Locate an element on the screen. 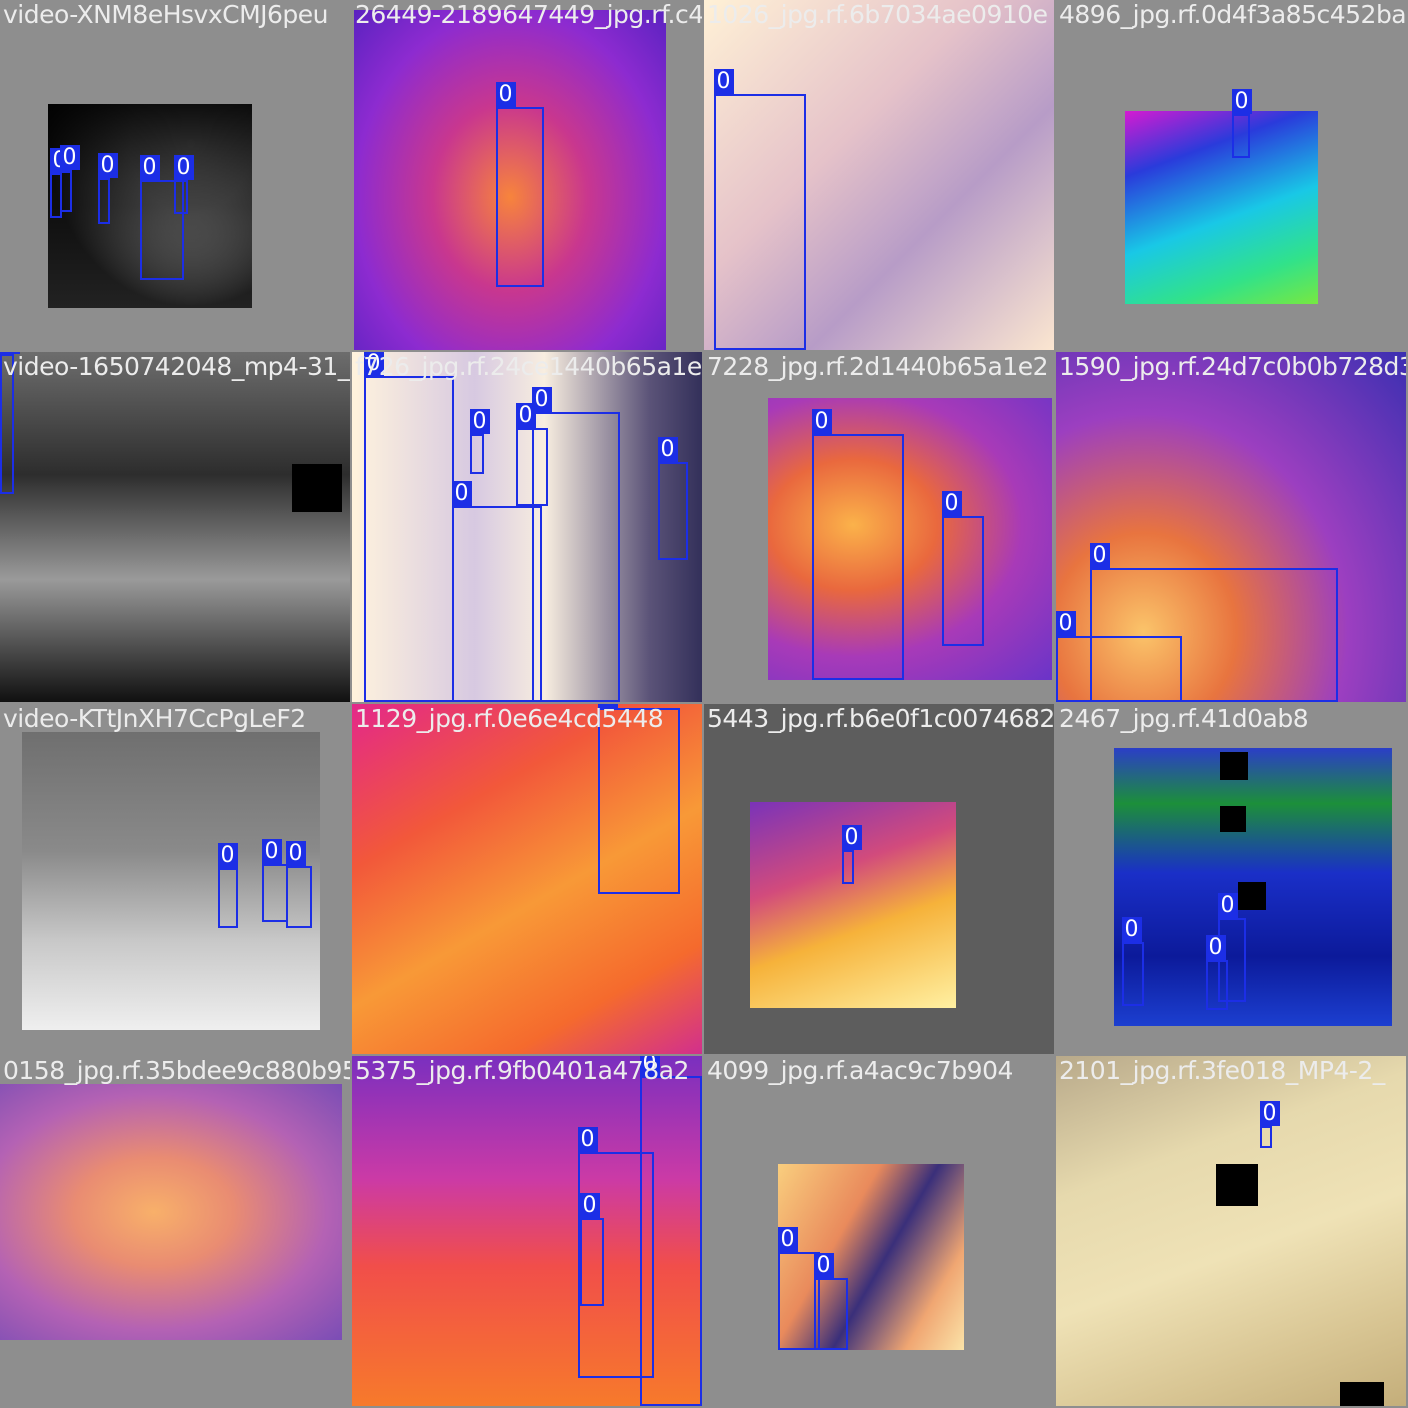  tile-caption: 26449-2189647449_jpg.rf.c4 is located at coordinates (528, 14).